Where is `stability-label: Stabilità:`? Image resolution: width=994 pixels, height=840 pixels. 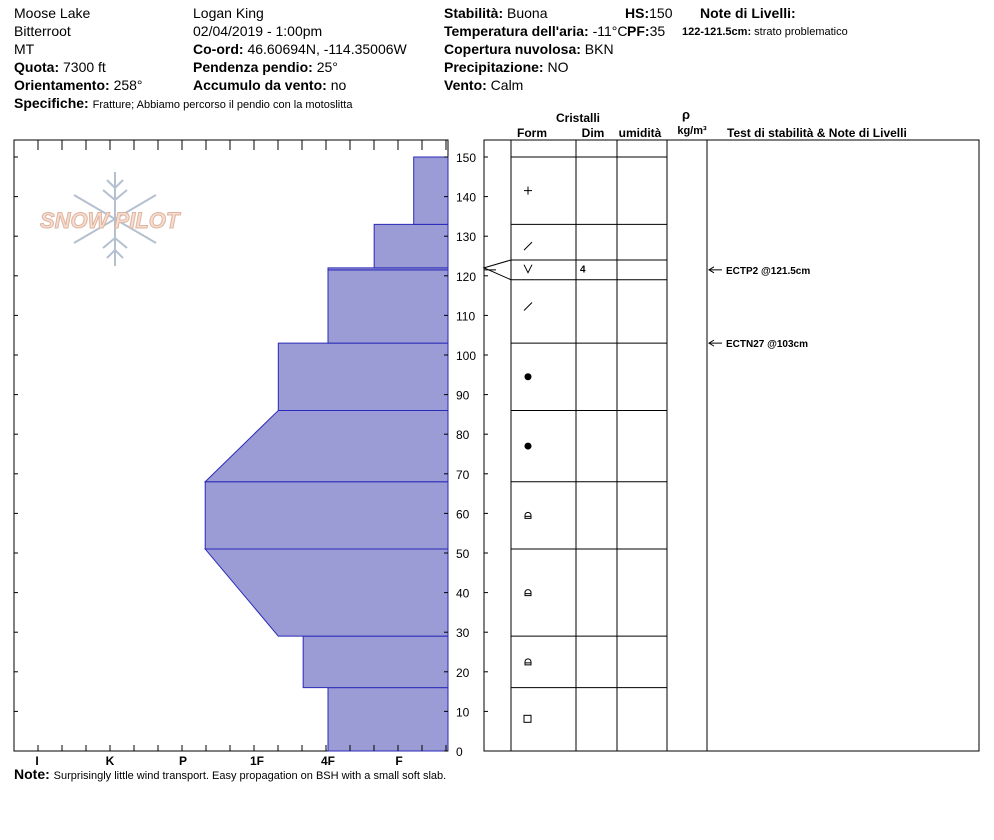 stability-label: Stabilità: is located at coordinates (474, 13).